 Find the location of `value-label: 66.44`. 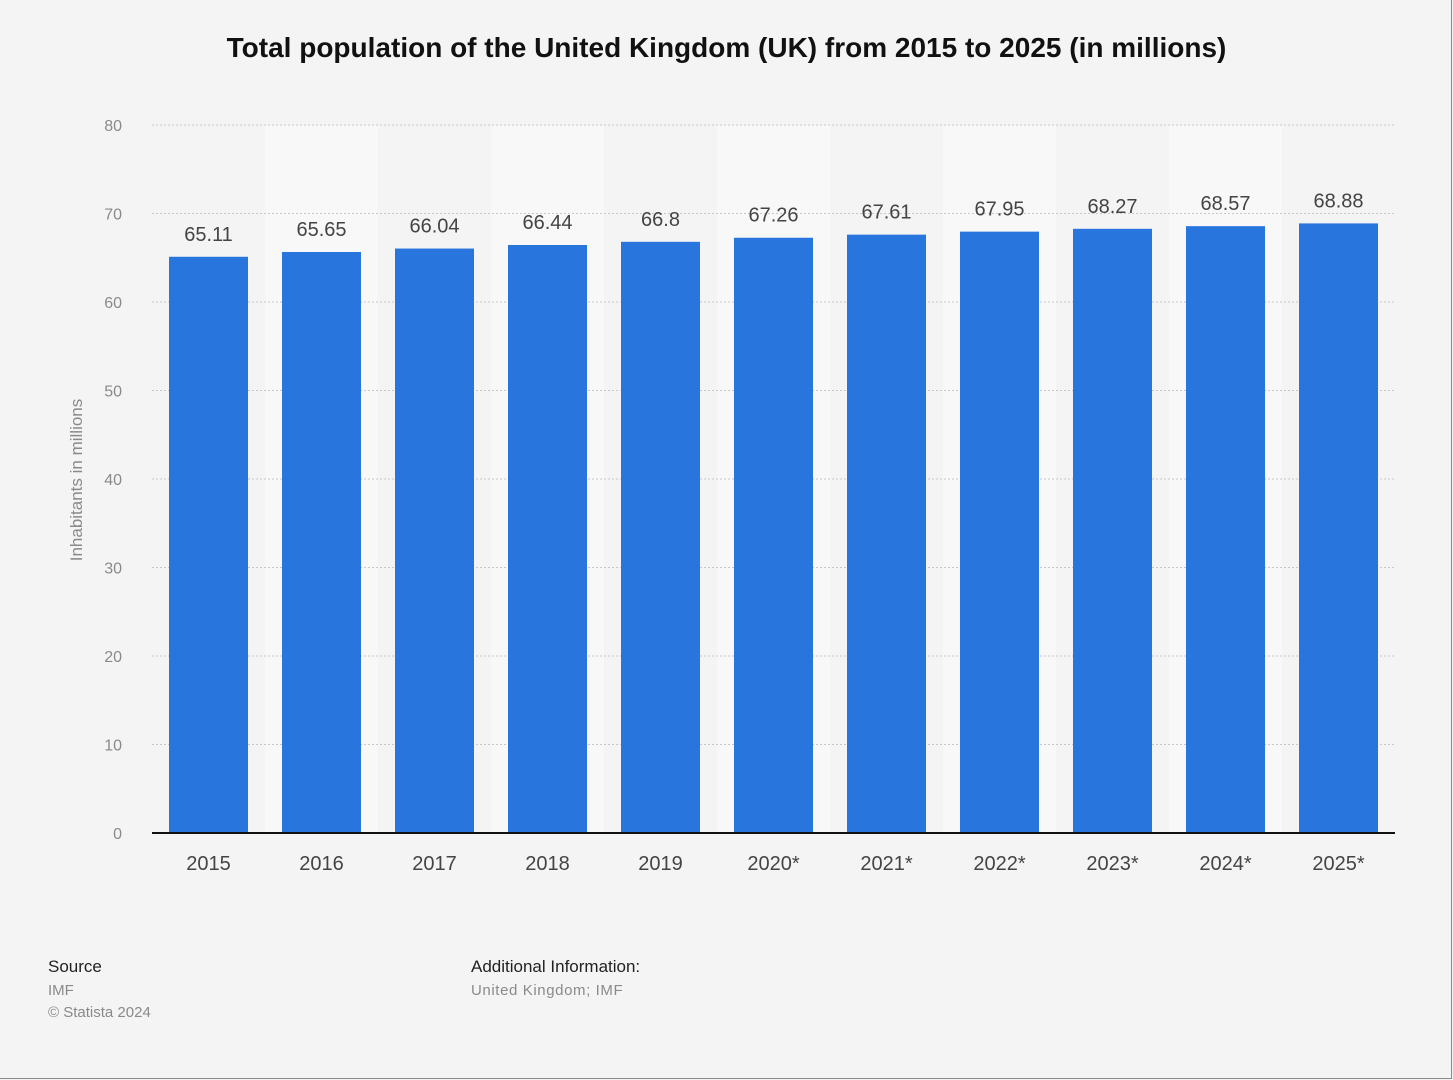

value-label: 66.44 is located at coordinates (547, 223).